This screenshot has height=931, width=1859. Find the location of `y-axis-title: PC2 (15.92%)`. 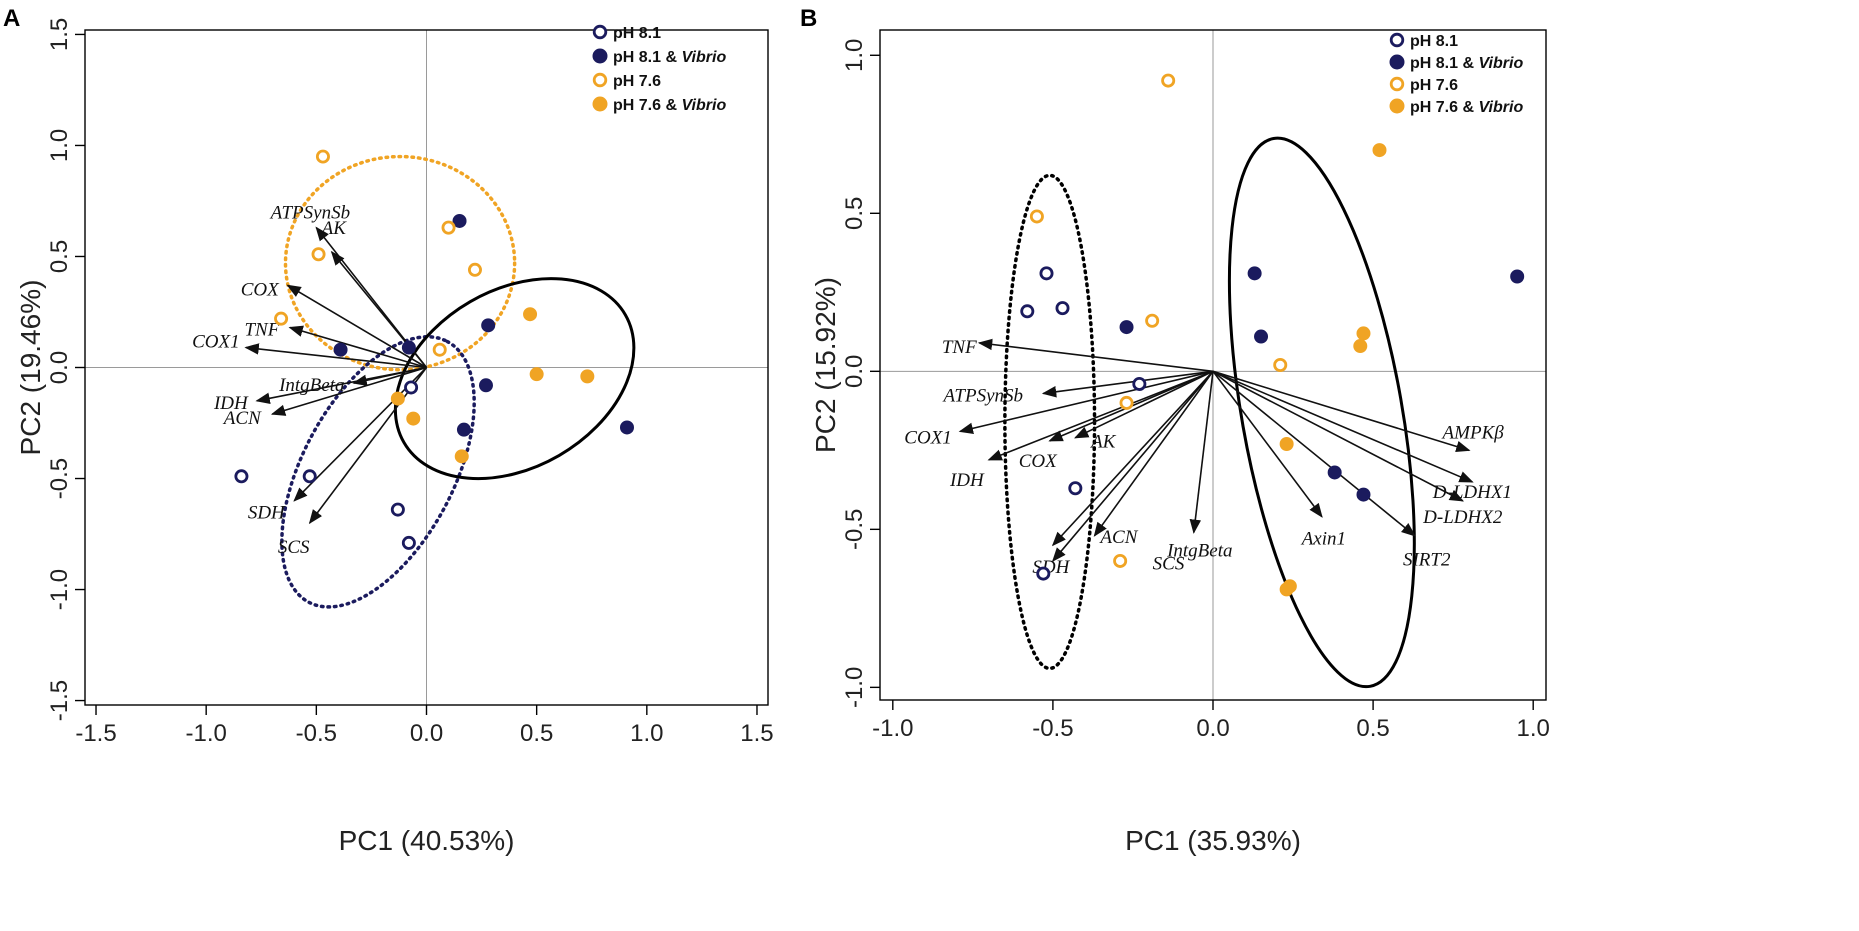

y-axis-title: PC2 (15.92%) is located at coordinates (825, 365).